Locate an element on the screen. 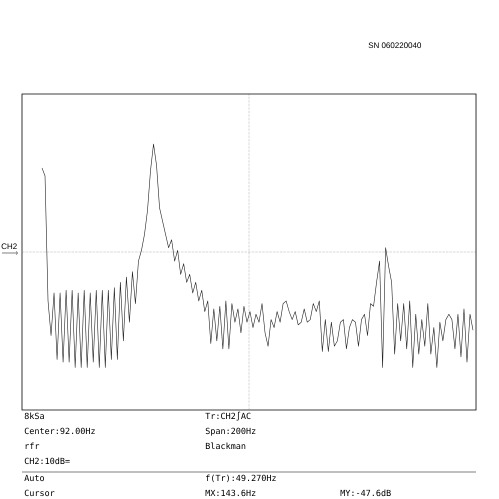 This screenshot has height=499, width=499. text: Span:200Hz is located at coordinates (231, 432).